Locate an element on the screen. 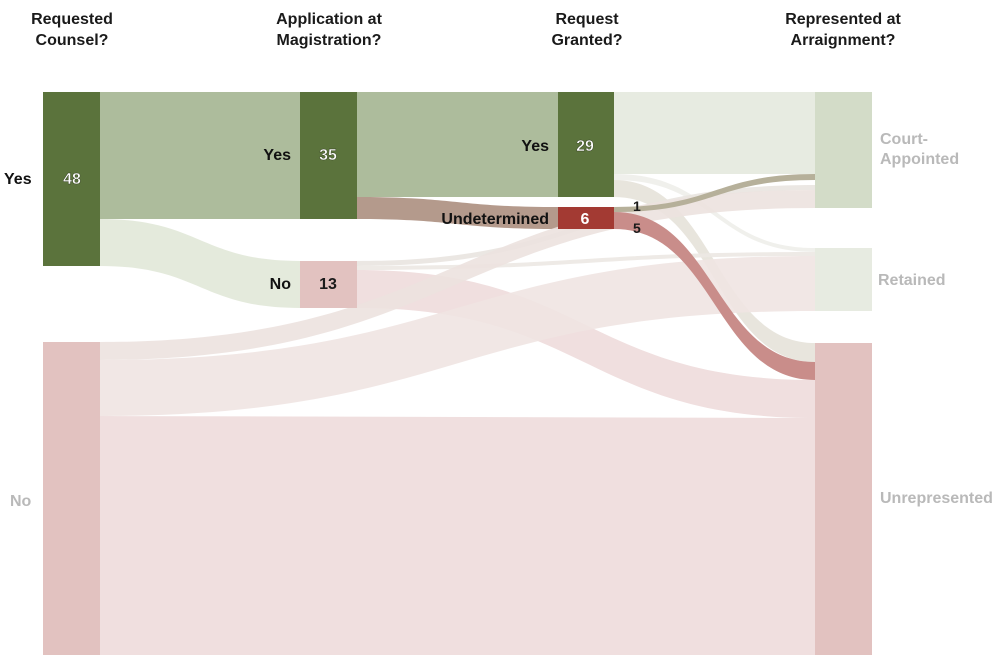 This screenshot has height=663, width=1008. label-app-no: No is located at coordinates (281, 284).